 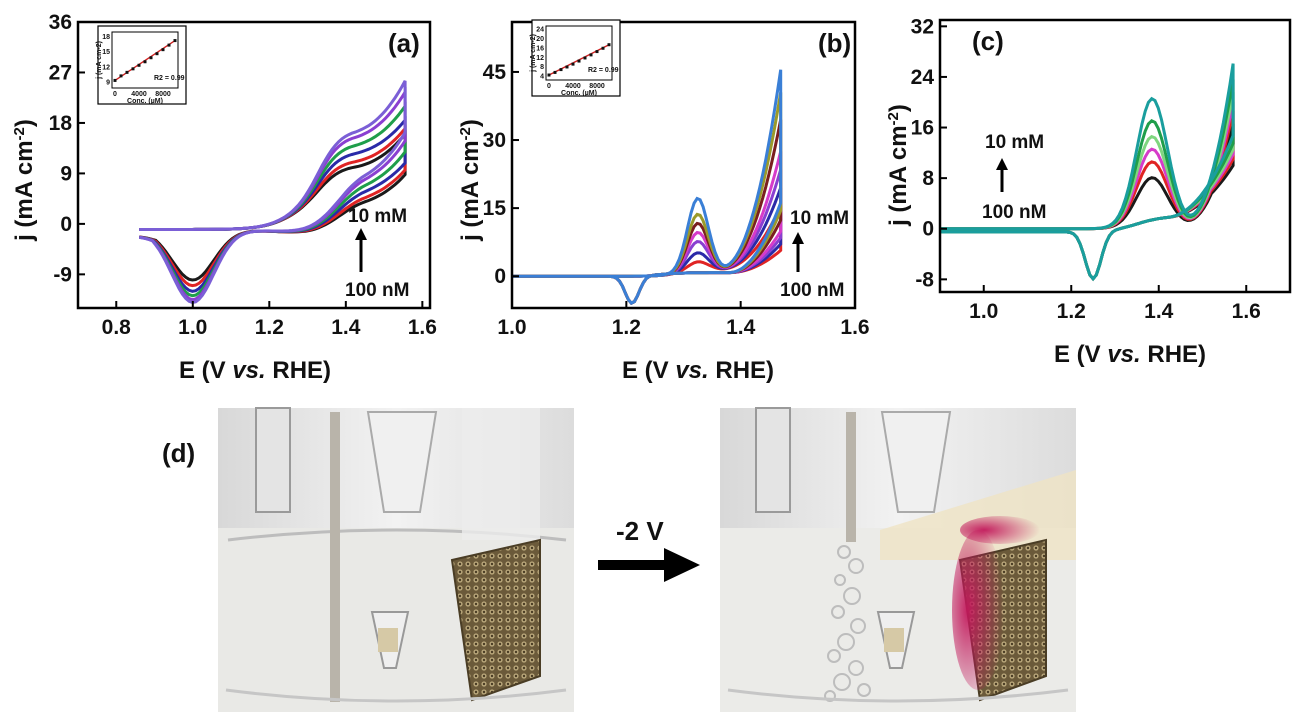 What do you see at coordinates (377, 216) in the screenshot?
I see `chart-a-annot-top: 10 mM` at bounding box center [377, 216].